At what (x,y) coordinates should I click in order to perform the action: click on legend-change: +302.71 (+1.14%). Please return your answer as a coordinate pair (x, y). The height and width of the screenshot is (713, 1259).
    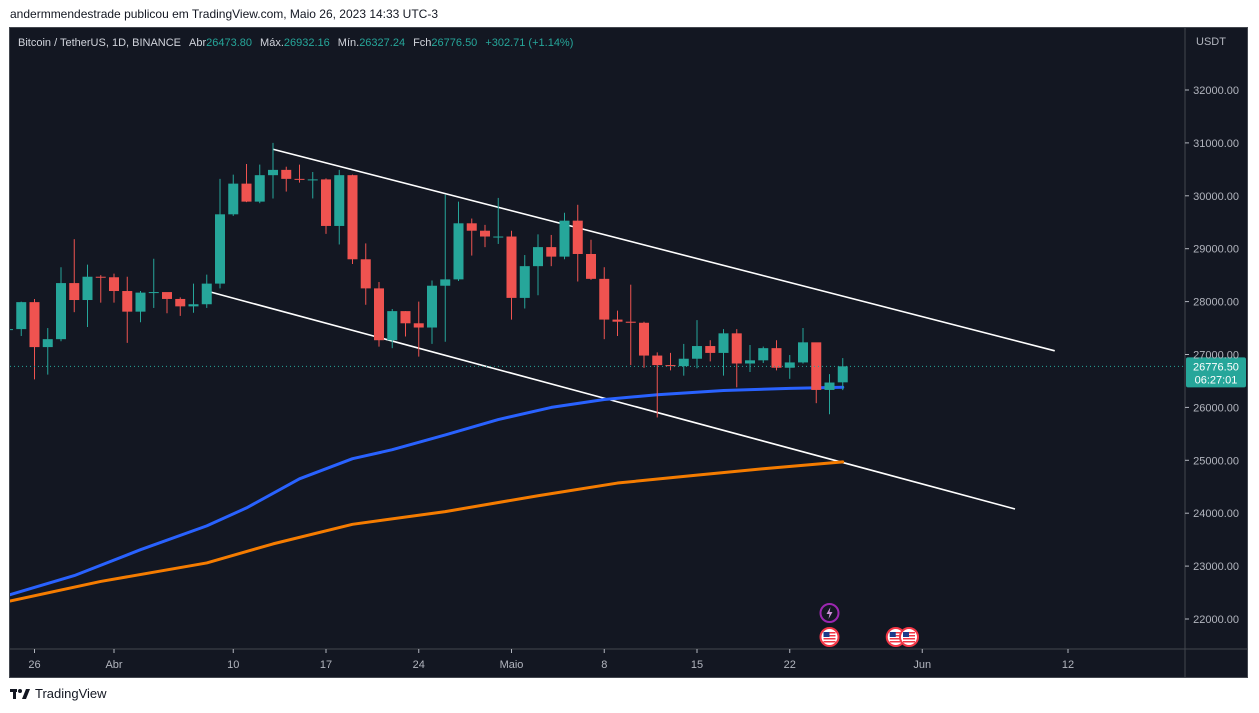
    Looking at the image, I should click on (529, 43).